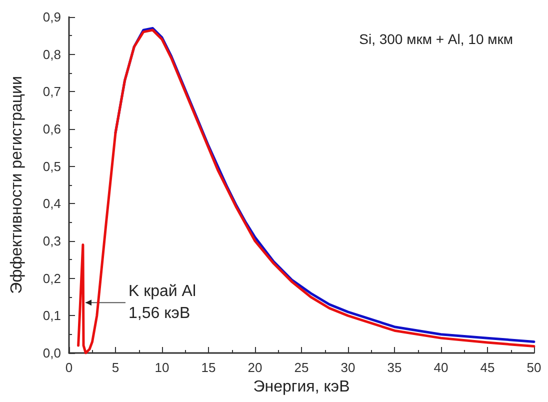 The width and height of the screenshot is (548, 402). I want to click on y-tick-label: 0,9, so click(51, 17).